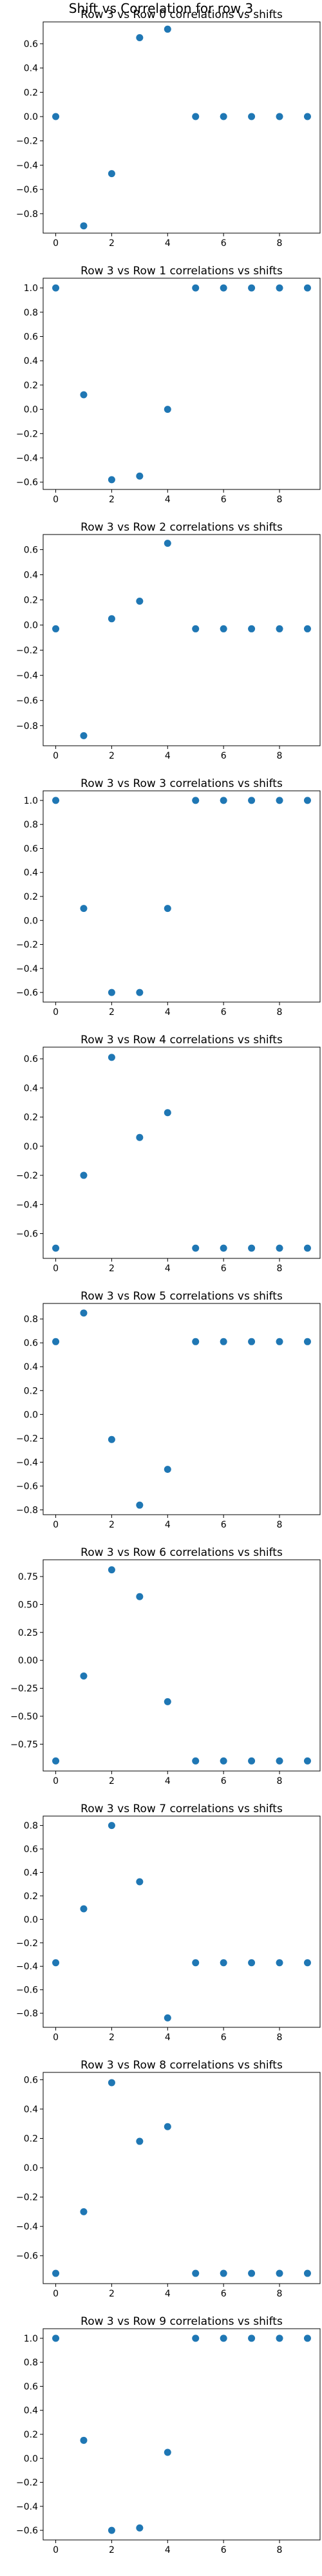 The height and width of the screenshot is (2576, 322). What do you see at coordinates (31, 2339) in the screenshot?
I see `y-tick-label: 1.0` at bounding box center [31, 2339].